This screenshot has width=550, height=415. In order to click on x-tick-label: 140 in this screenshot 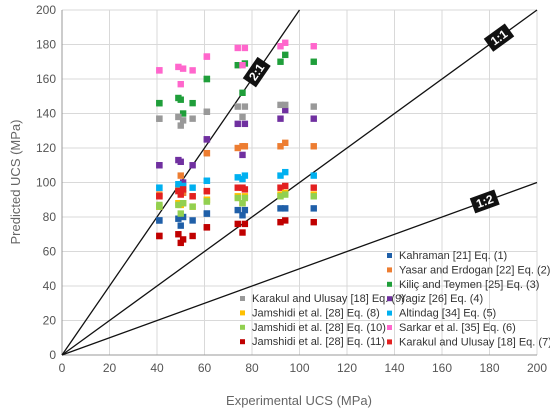, I will do `click(394, 368)`.